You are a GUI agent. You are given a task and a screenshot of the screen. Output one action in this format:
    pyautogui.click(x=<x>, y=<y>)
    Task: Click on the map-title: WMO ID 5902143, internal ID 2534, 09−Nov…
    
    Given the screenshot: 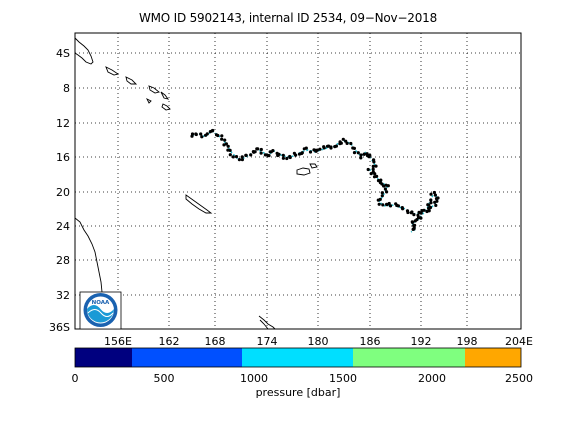 What is the action you would take?
    pyautogui.click(x=288, y=18)
    